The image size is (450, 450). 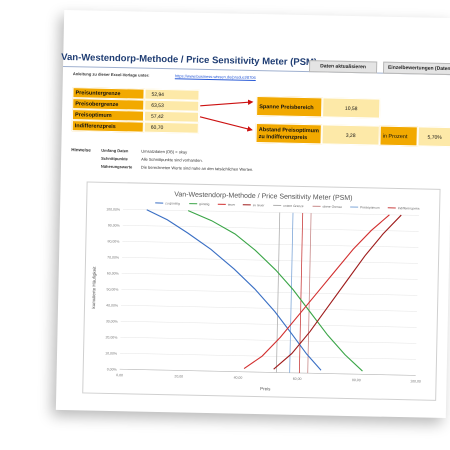 What do you see at coordinates (238, 378) in the screenshot?
I see `x-tick-label: 40,00` at bounding box center [238, 378].